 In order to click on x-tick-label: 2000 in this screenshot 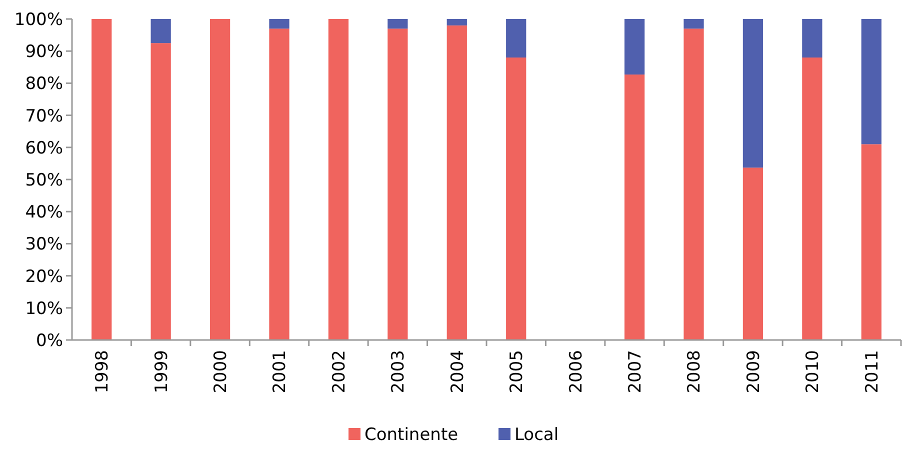, I will do `click(220, 372)`.